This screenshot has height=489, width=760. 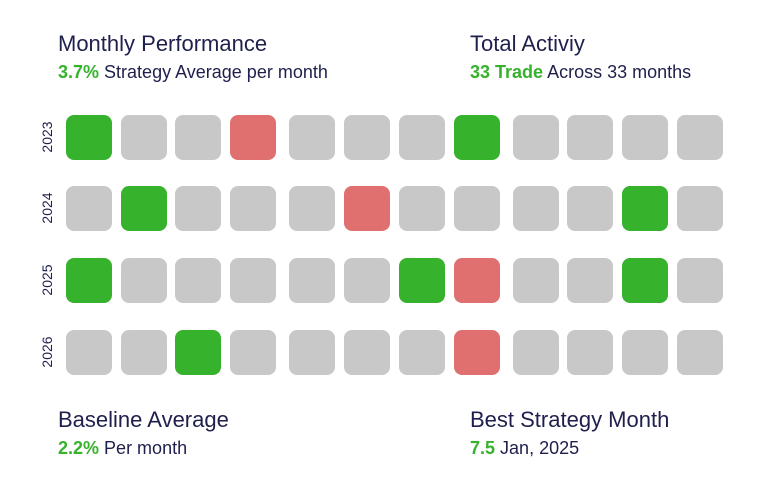 What do you see at coordinates (569, 433) in the screenshot?
I see `best-strategy-month-stat: Best Strategy Month 7.5 Jan, 2025` at bounding box center [569, 433].